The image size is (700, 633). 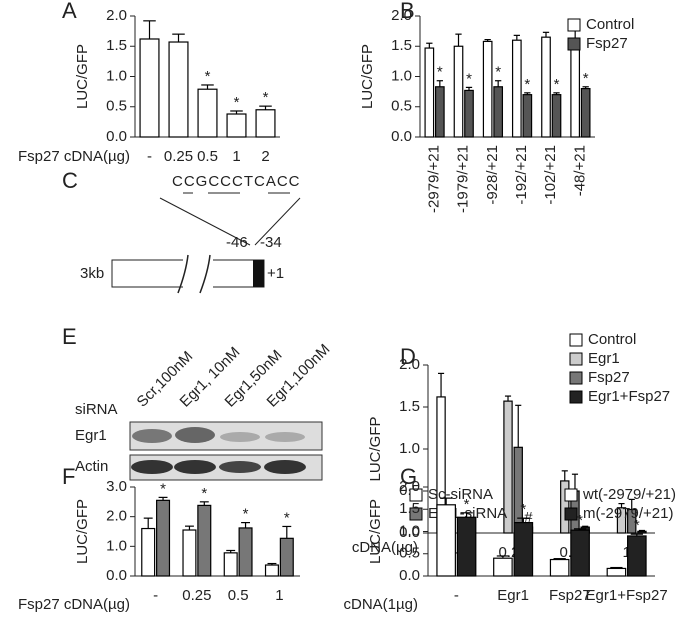 What do you see at coordinates (236, 181) in the screenshot?
I see `sequence: CCGCCCTCACC` at bounding box center [236, 181].